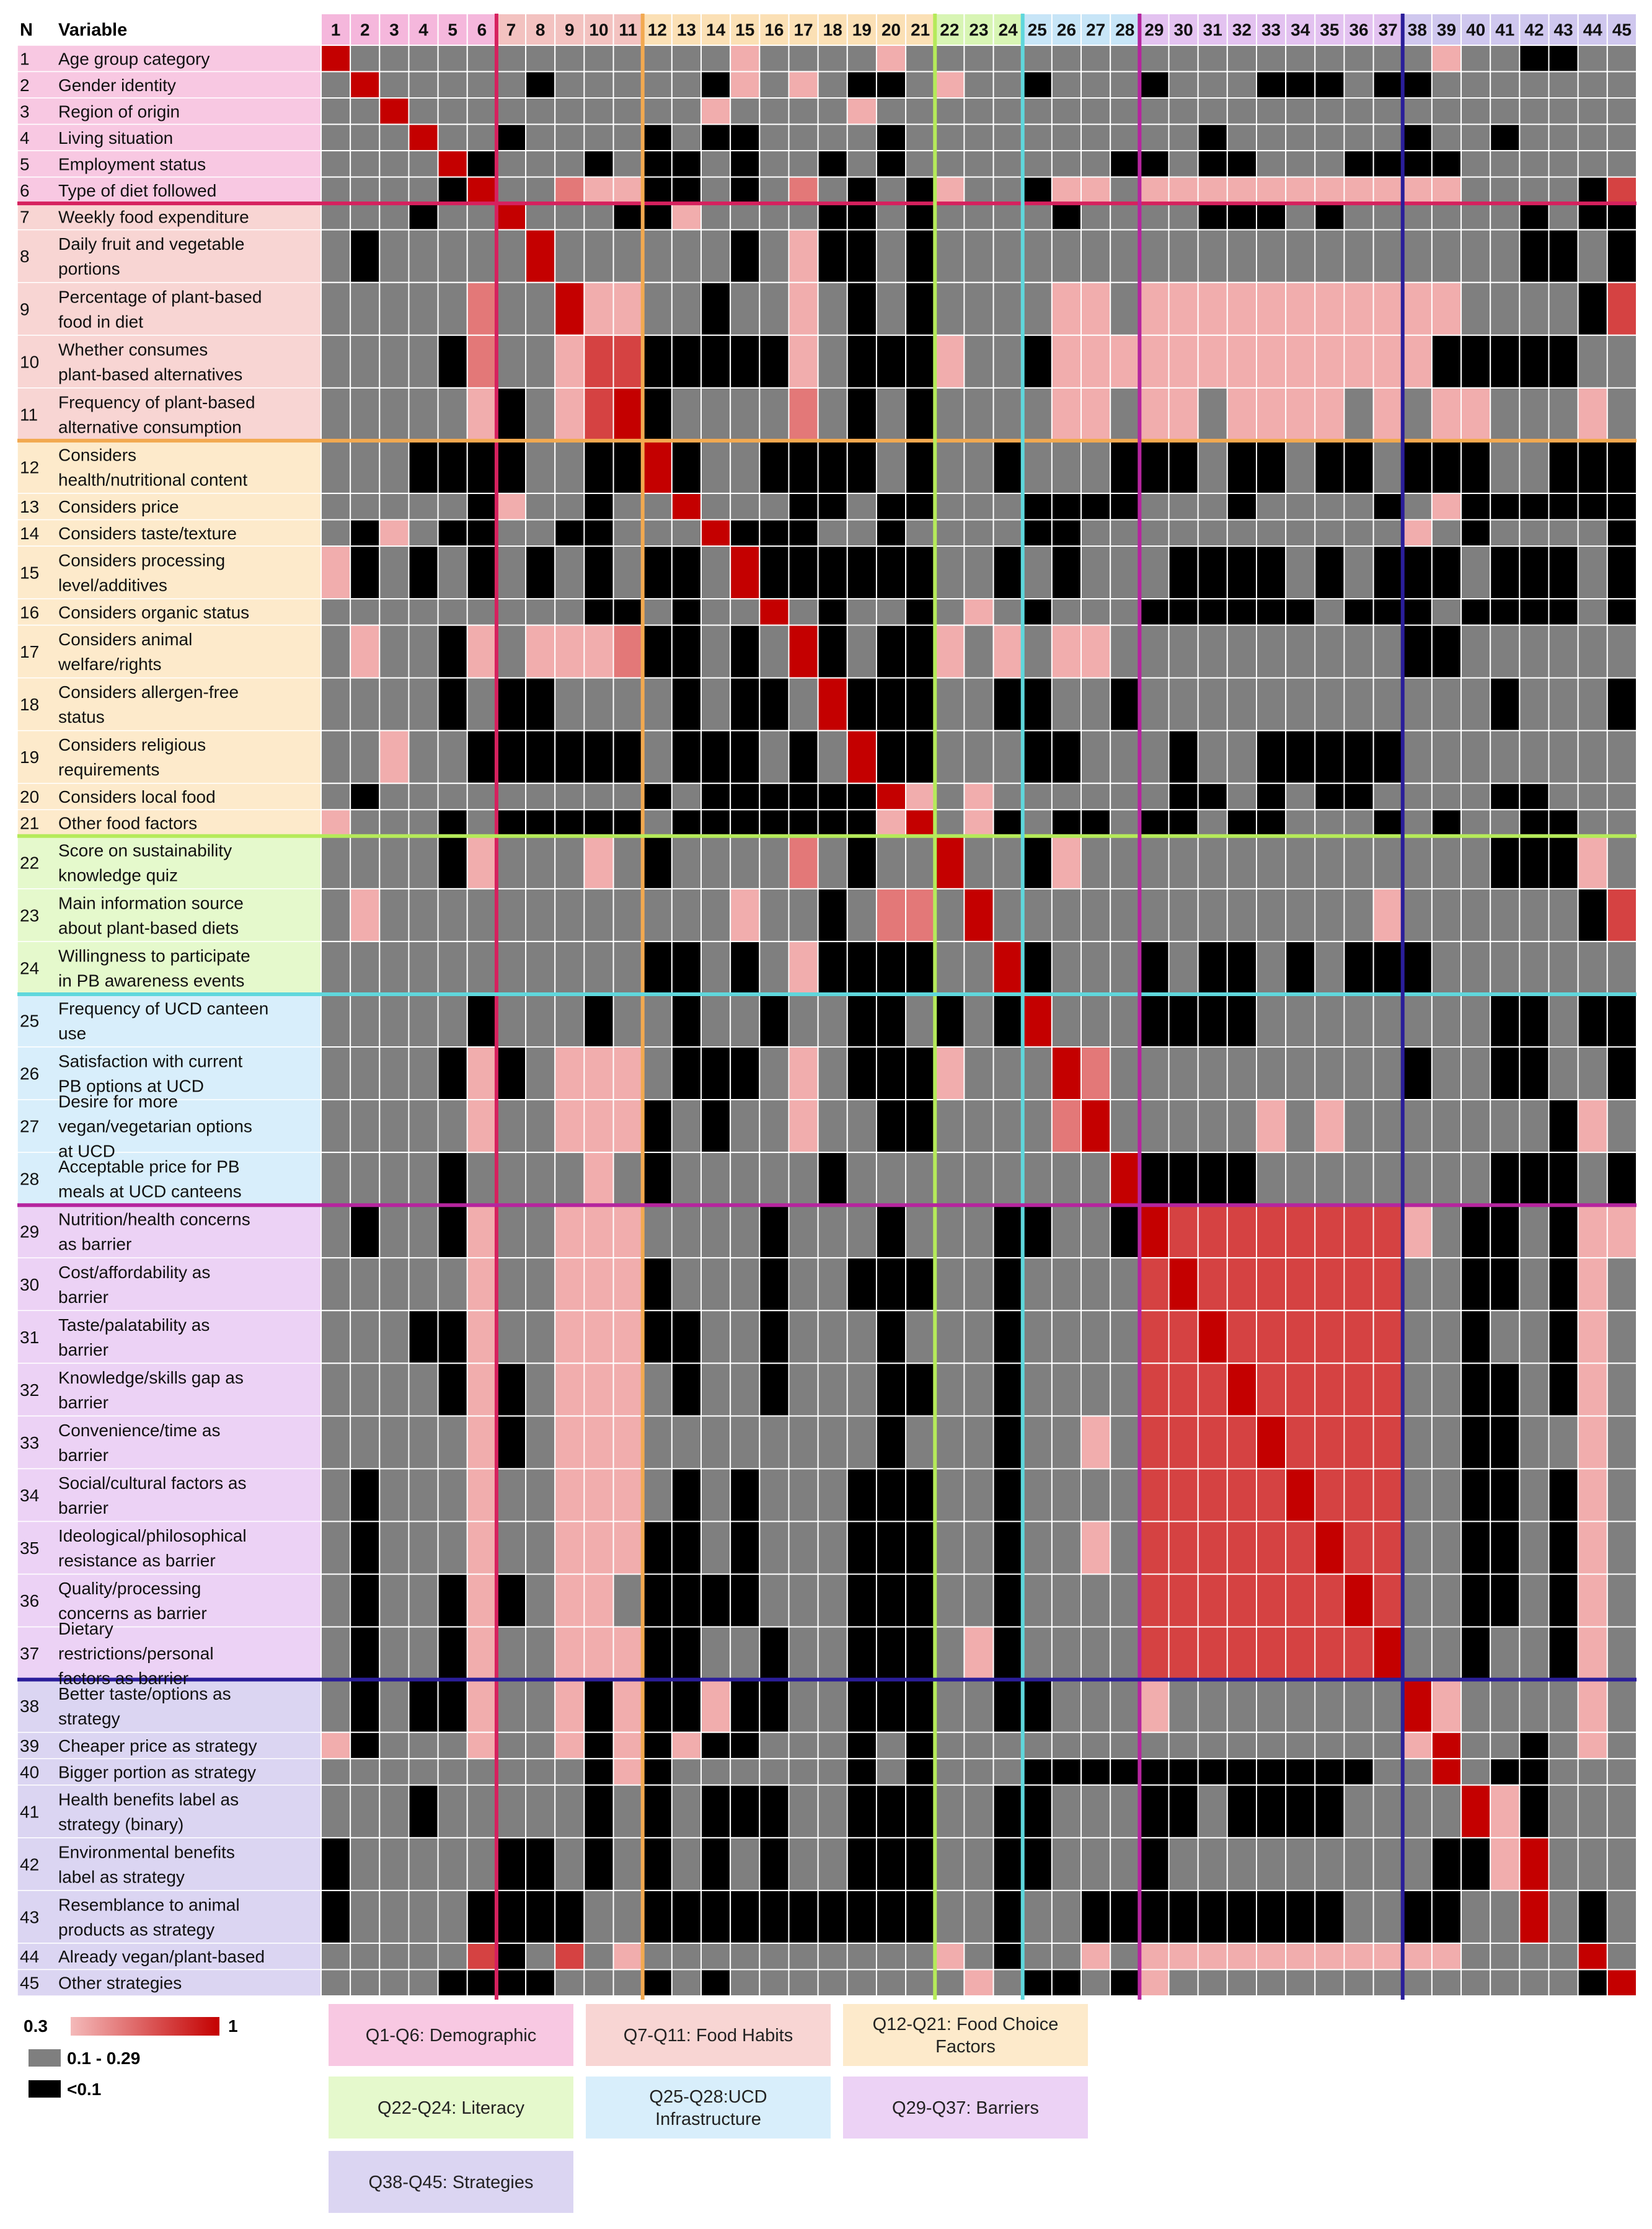 Image resolution: width=1652 pixels, height=2229 pixels. Describe the element at coordinates (25, 58) in the screenshot. I see `row-number: 1` at that location.